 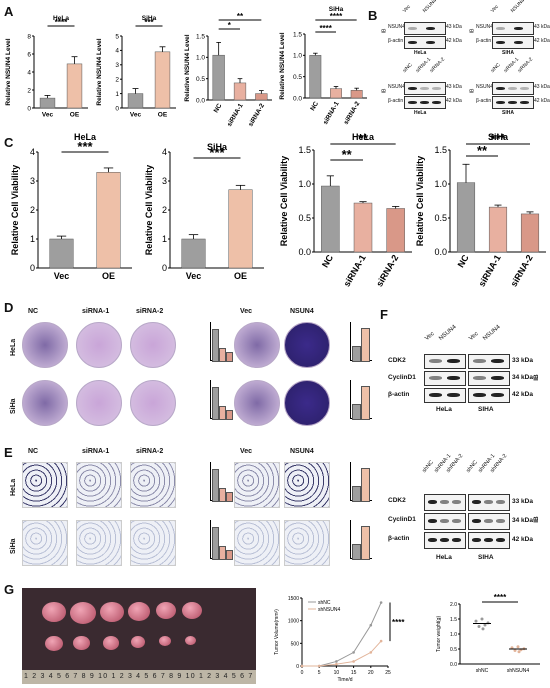 I want to click on kda-label: 34 kDa, so click(x=522, y=377).